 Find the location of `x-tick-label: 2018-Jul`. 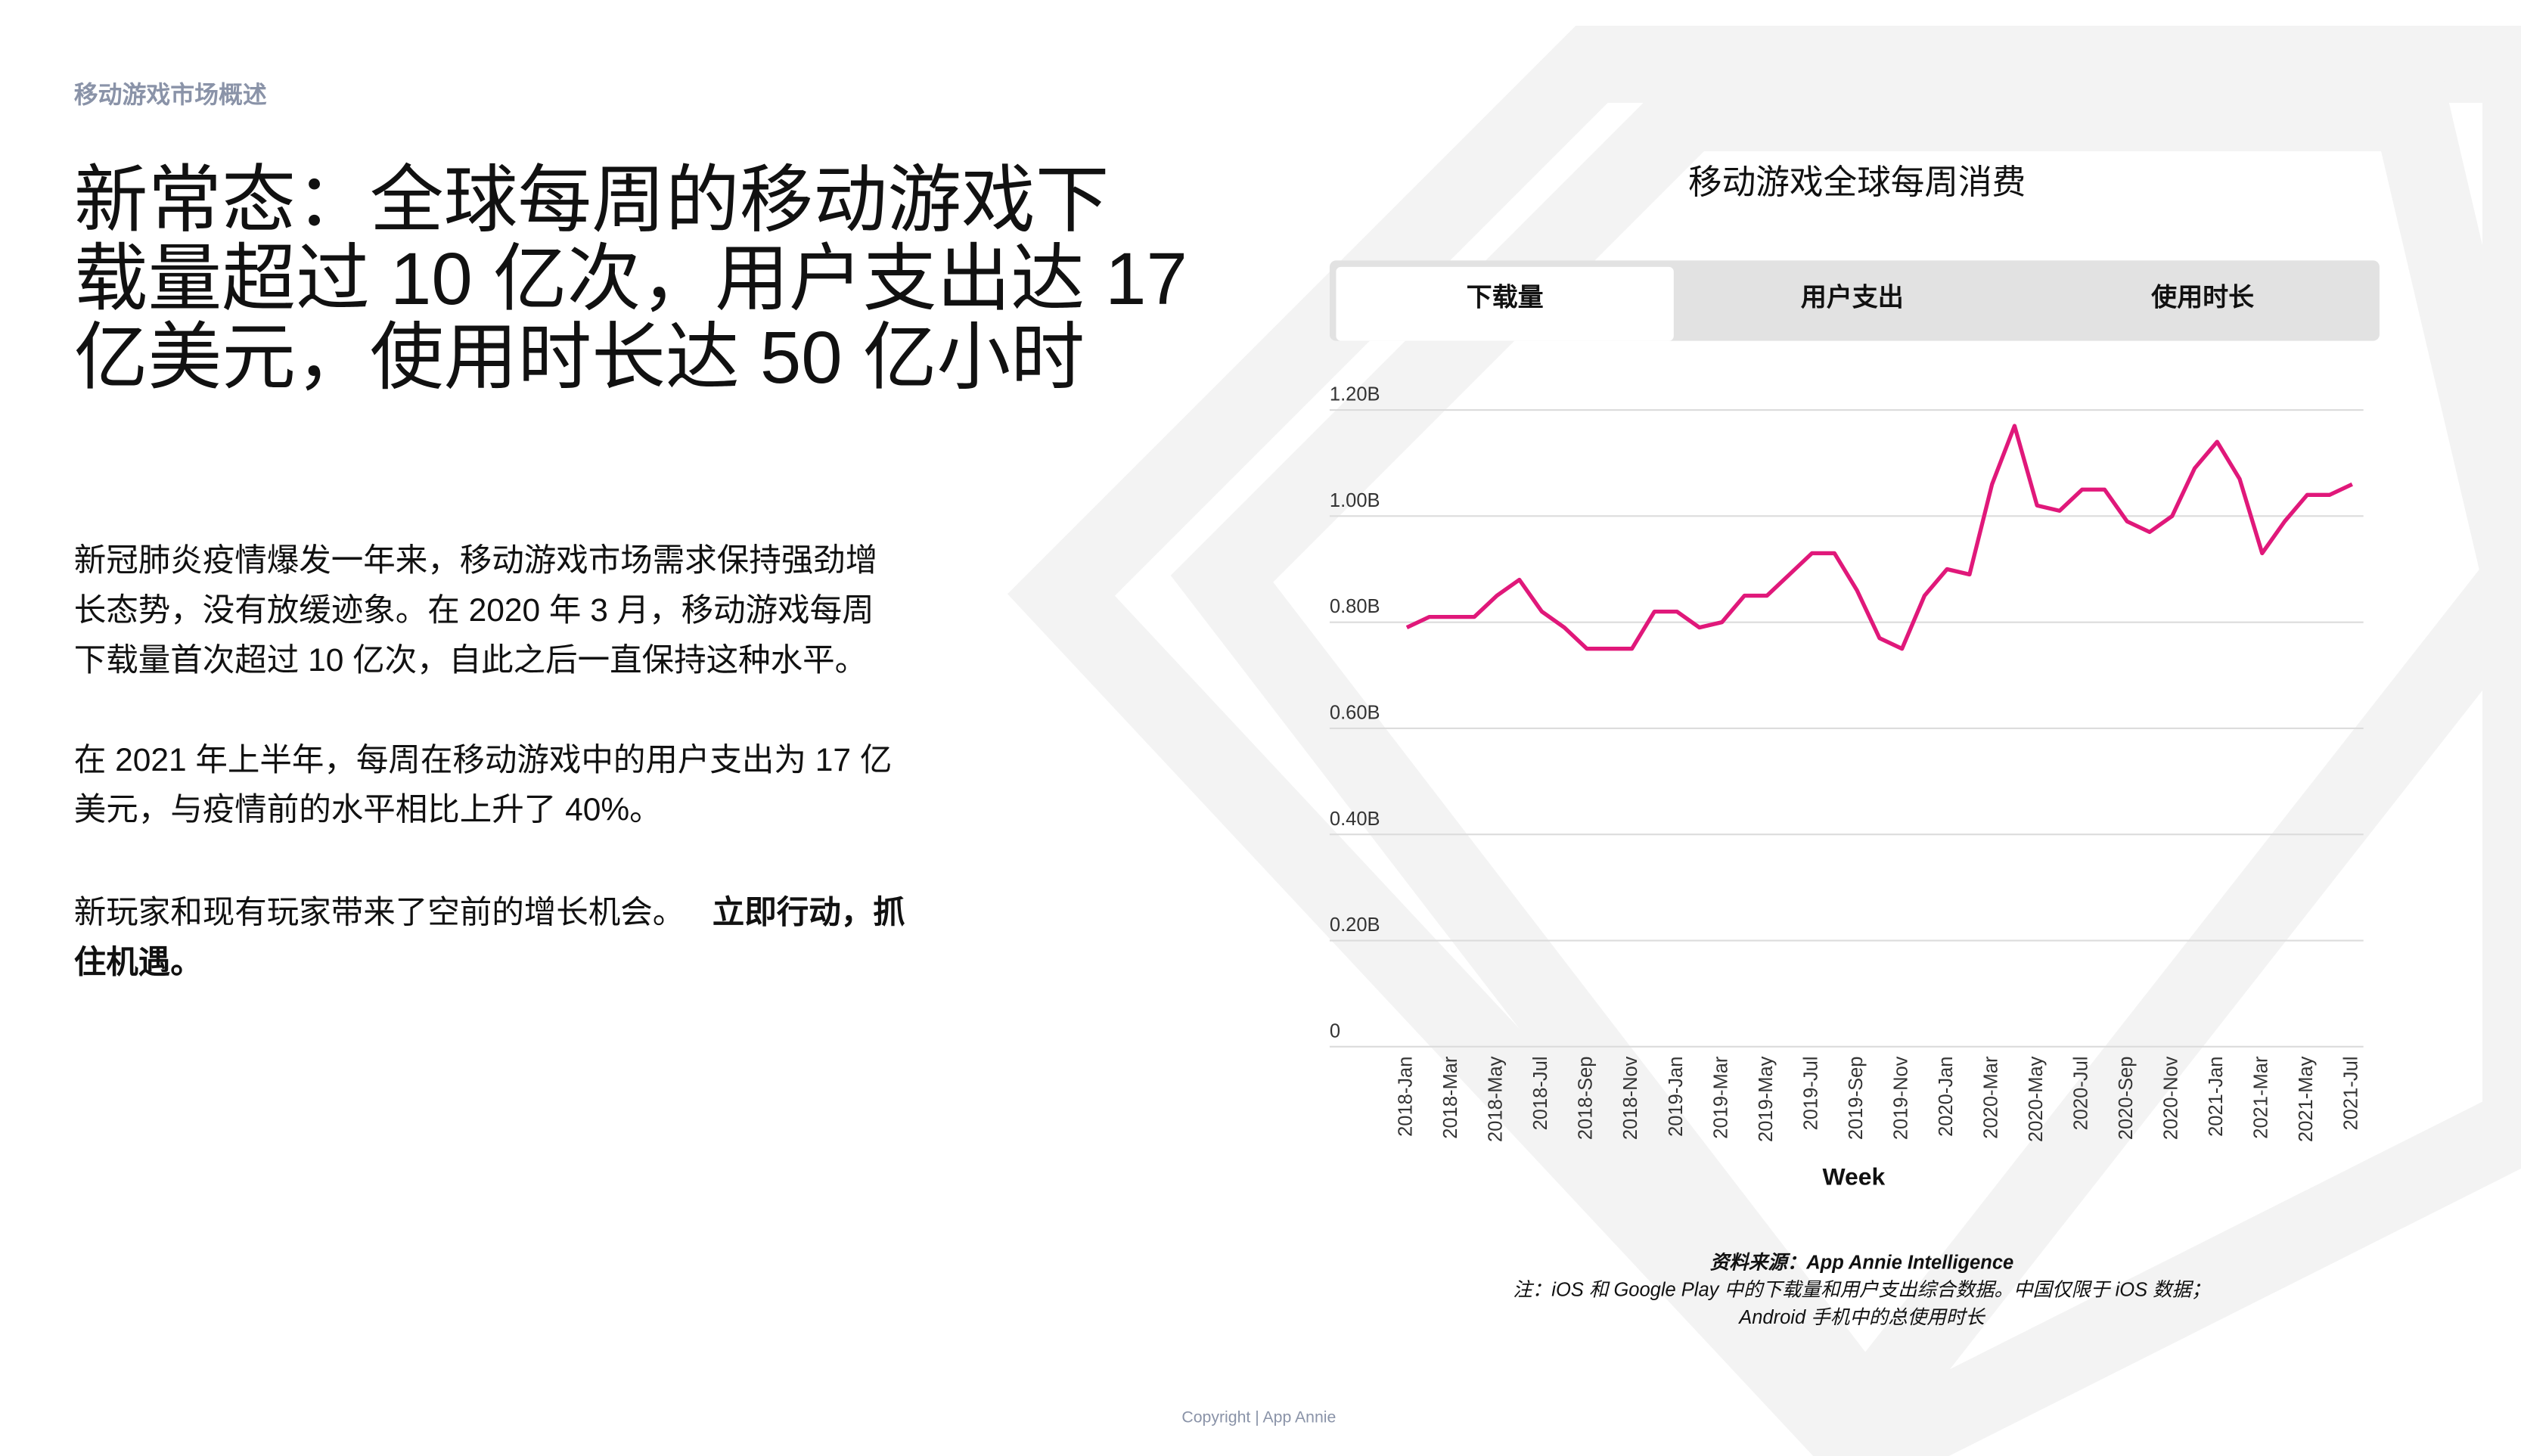

x-tick-label: 2018-Jul is located at coordinates (1540, 1094).